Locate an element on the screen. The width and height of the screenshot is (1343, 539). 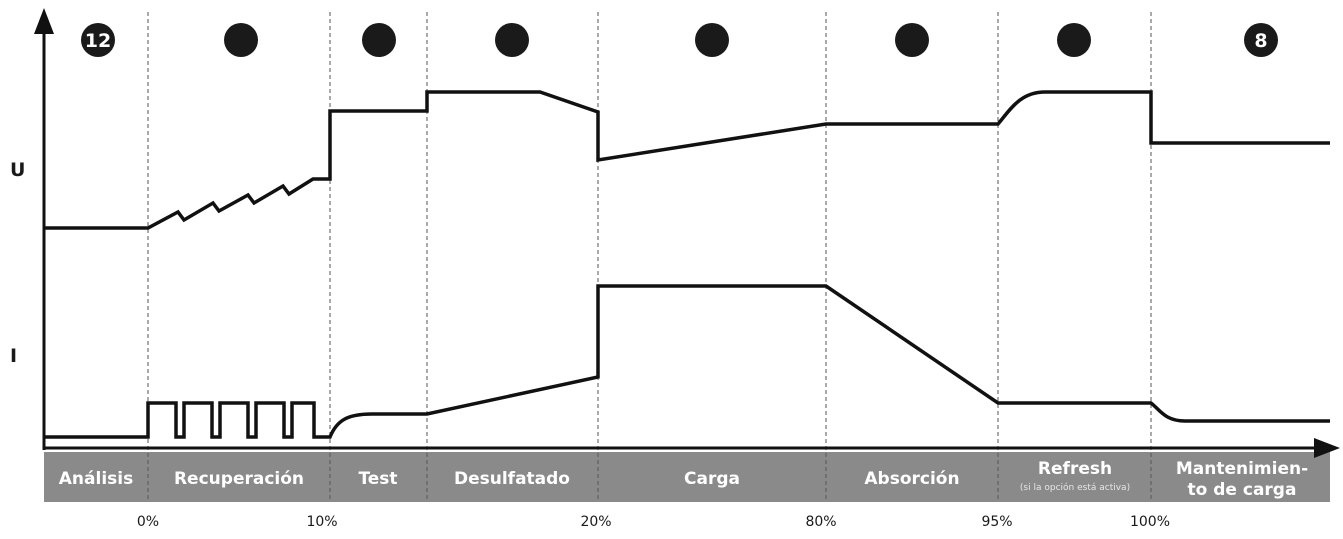
y-axis-arrow is located at coordinates (44, 21).